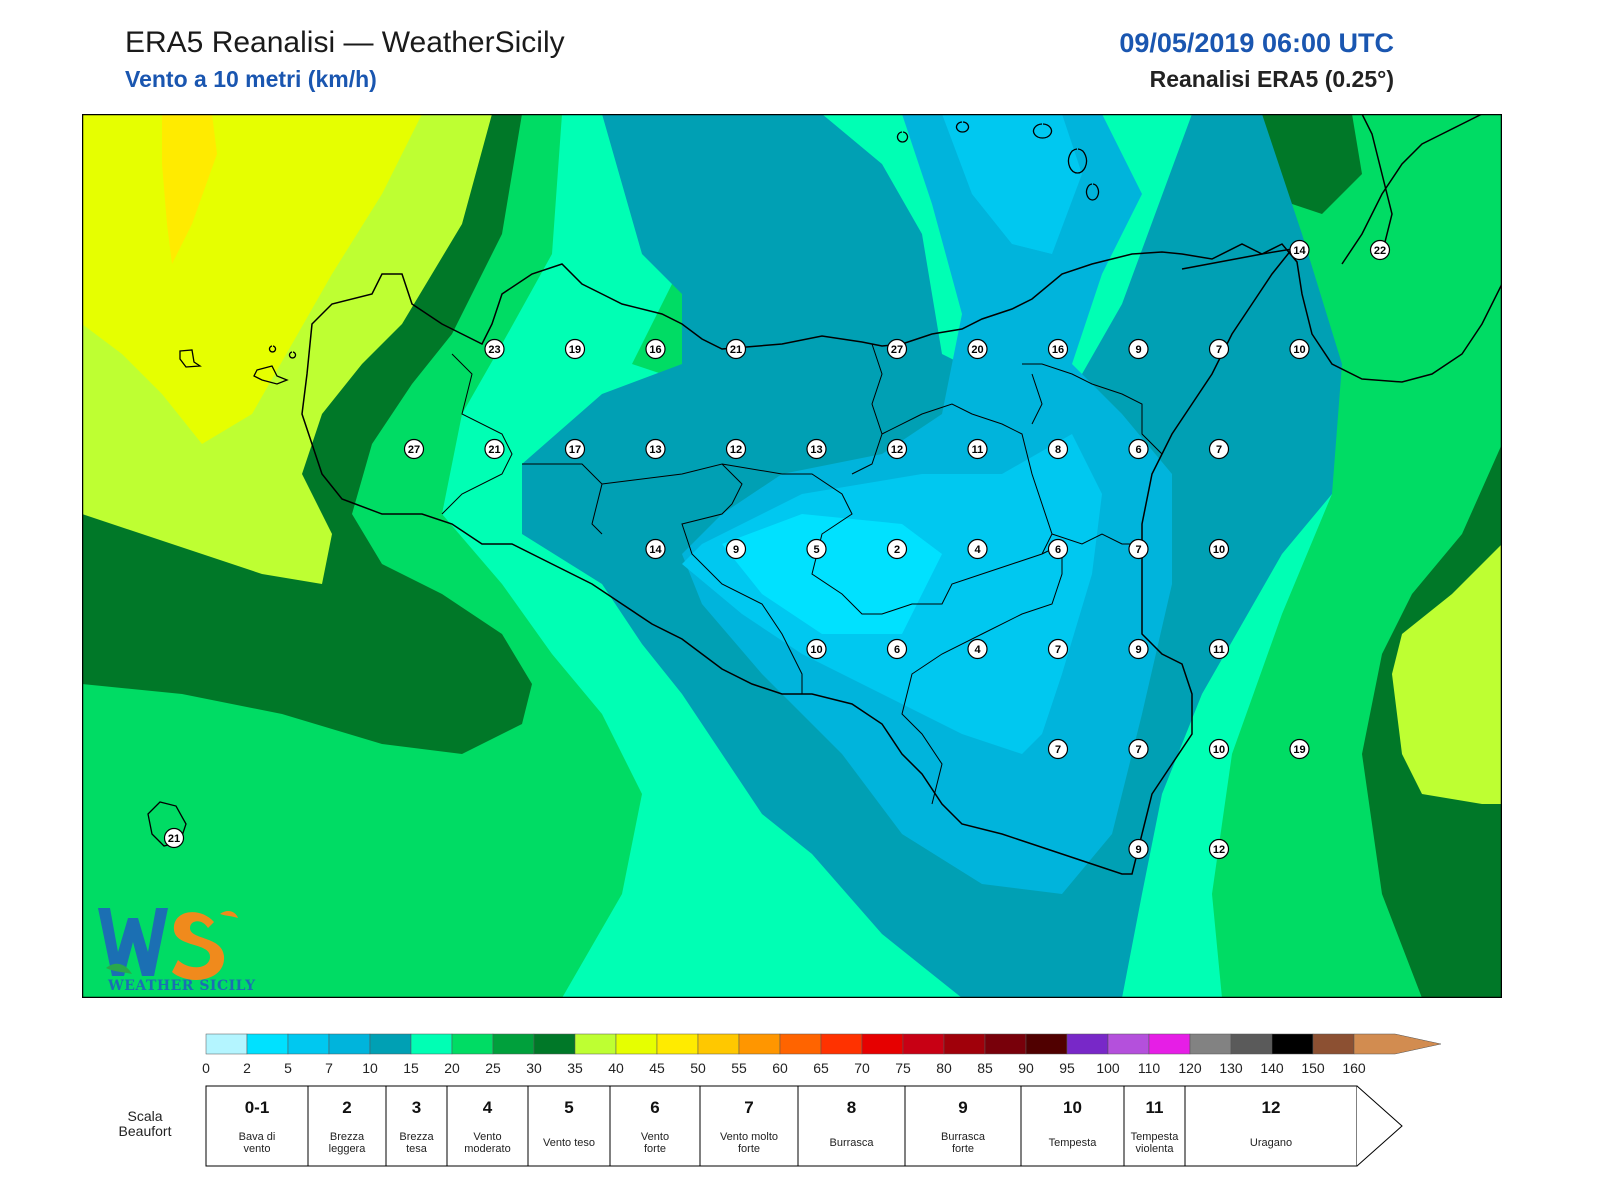  What do you see at coordinates (575, 450) in the screenshot?
I see `station-value: 17` at bounding box center [575, 450].